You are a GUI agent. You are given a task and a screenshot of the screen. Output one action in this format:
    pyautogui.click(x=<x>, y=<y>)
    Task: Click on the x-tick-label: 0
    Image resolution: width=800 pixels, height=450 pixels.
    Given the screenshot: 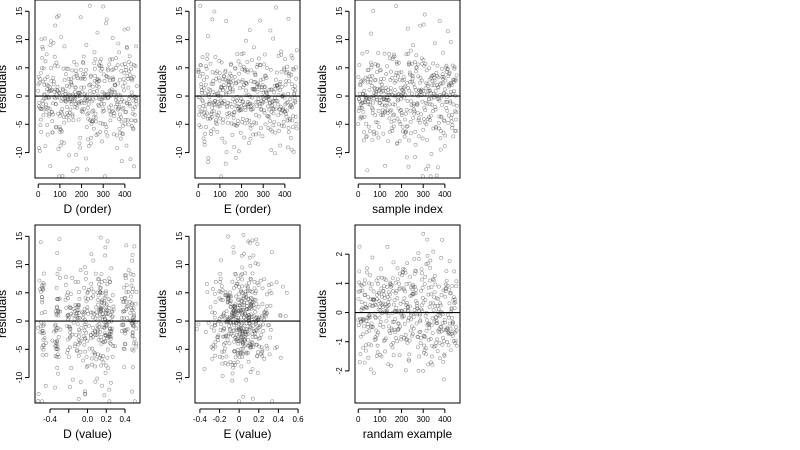 What is the action you would take?
    pyautogui.click(x=38, y=194)
    